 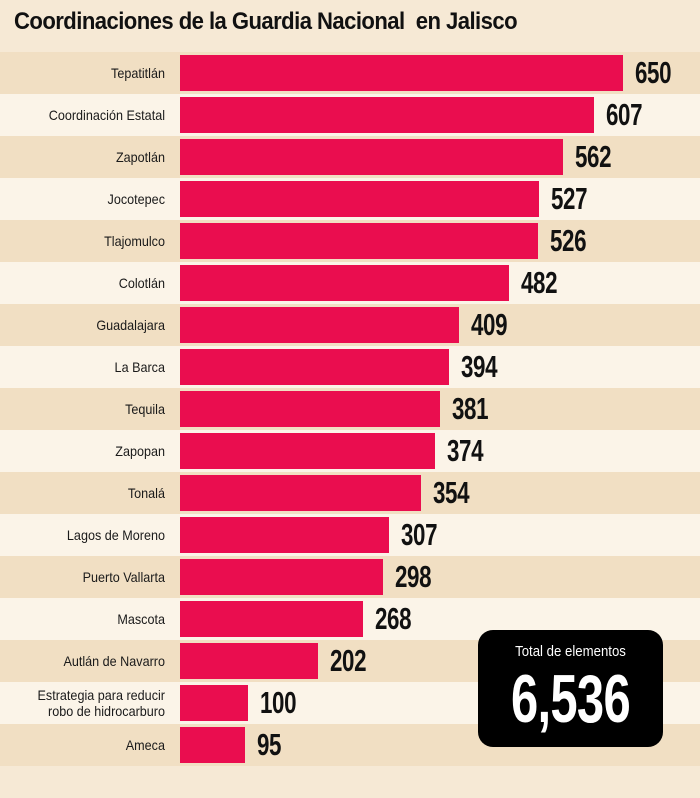 What do you see at coordinates (145, 745) in the screenshot?
I see `category-label: Ameca` at bounding box center [145, 745].